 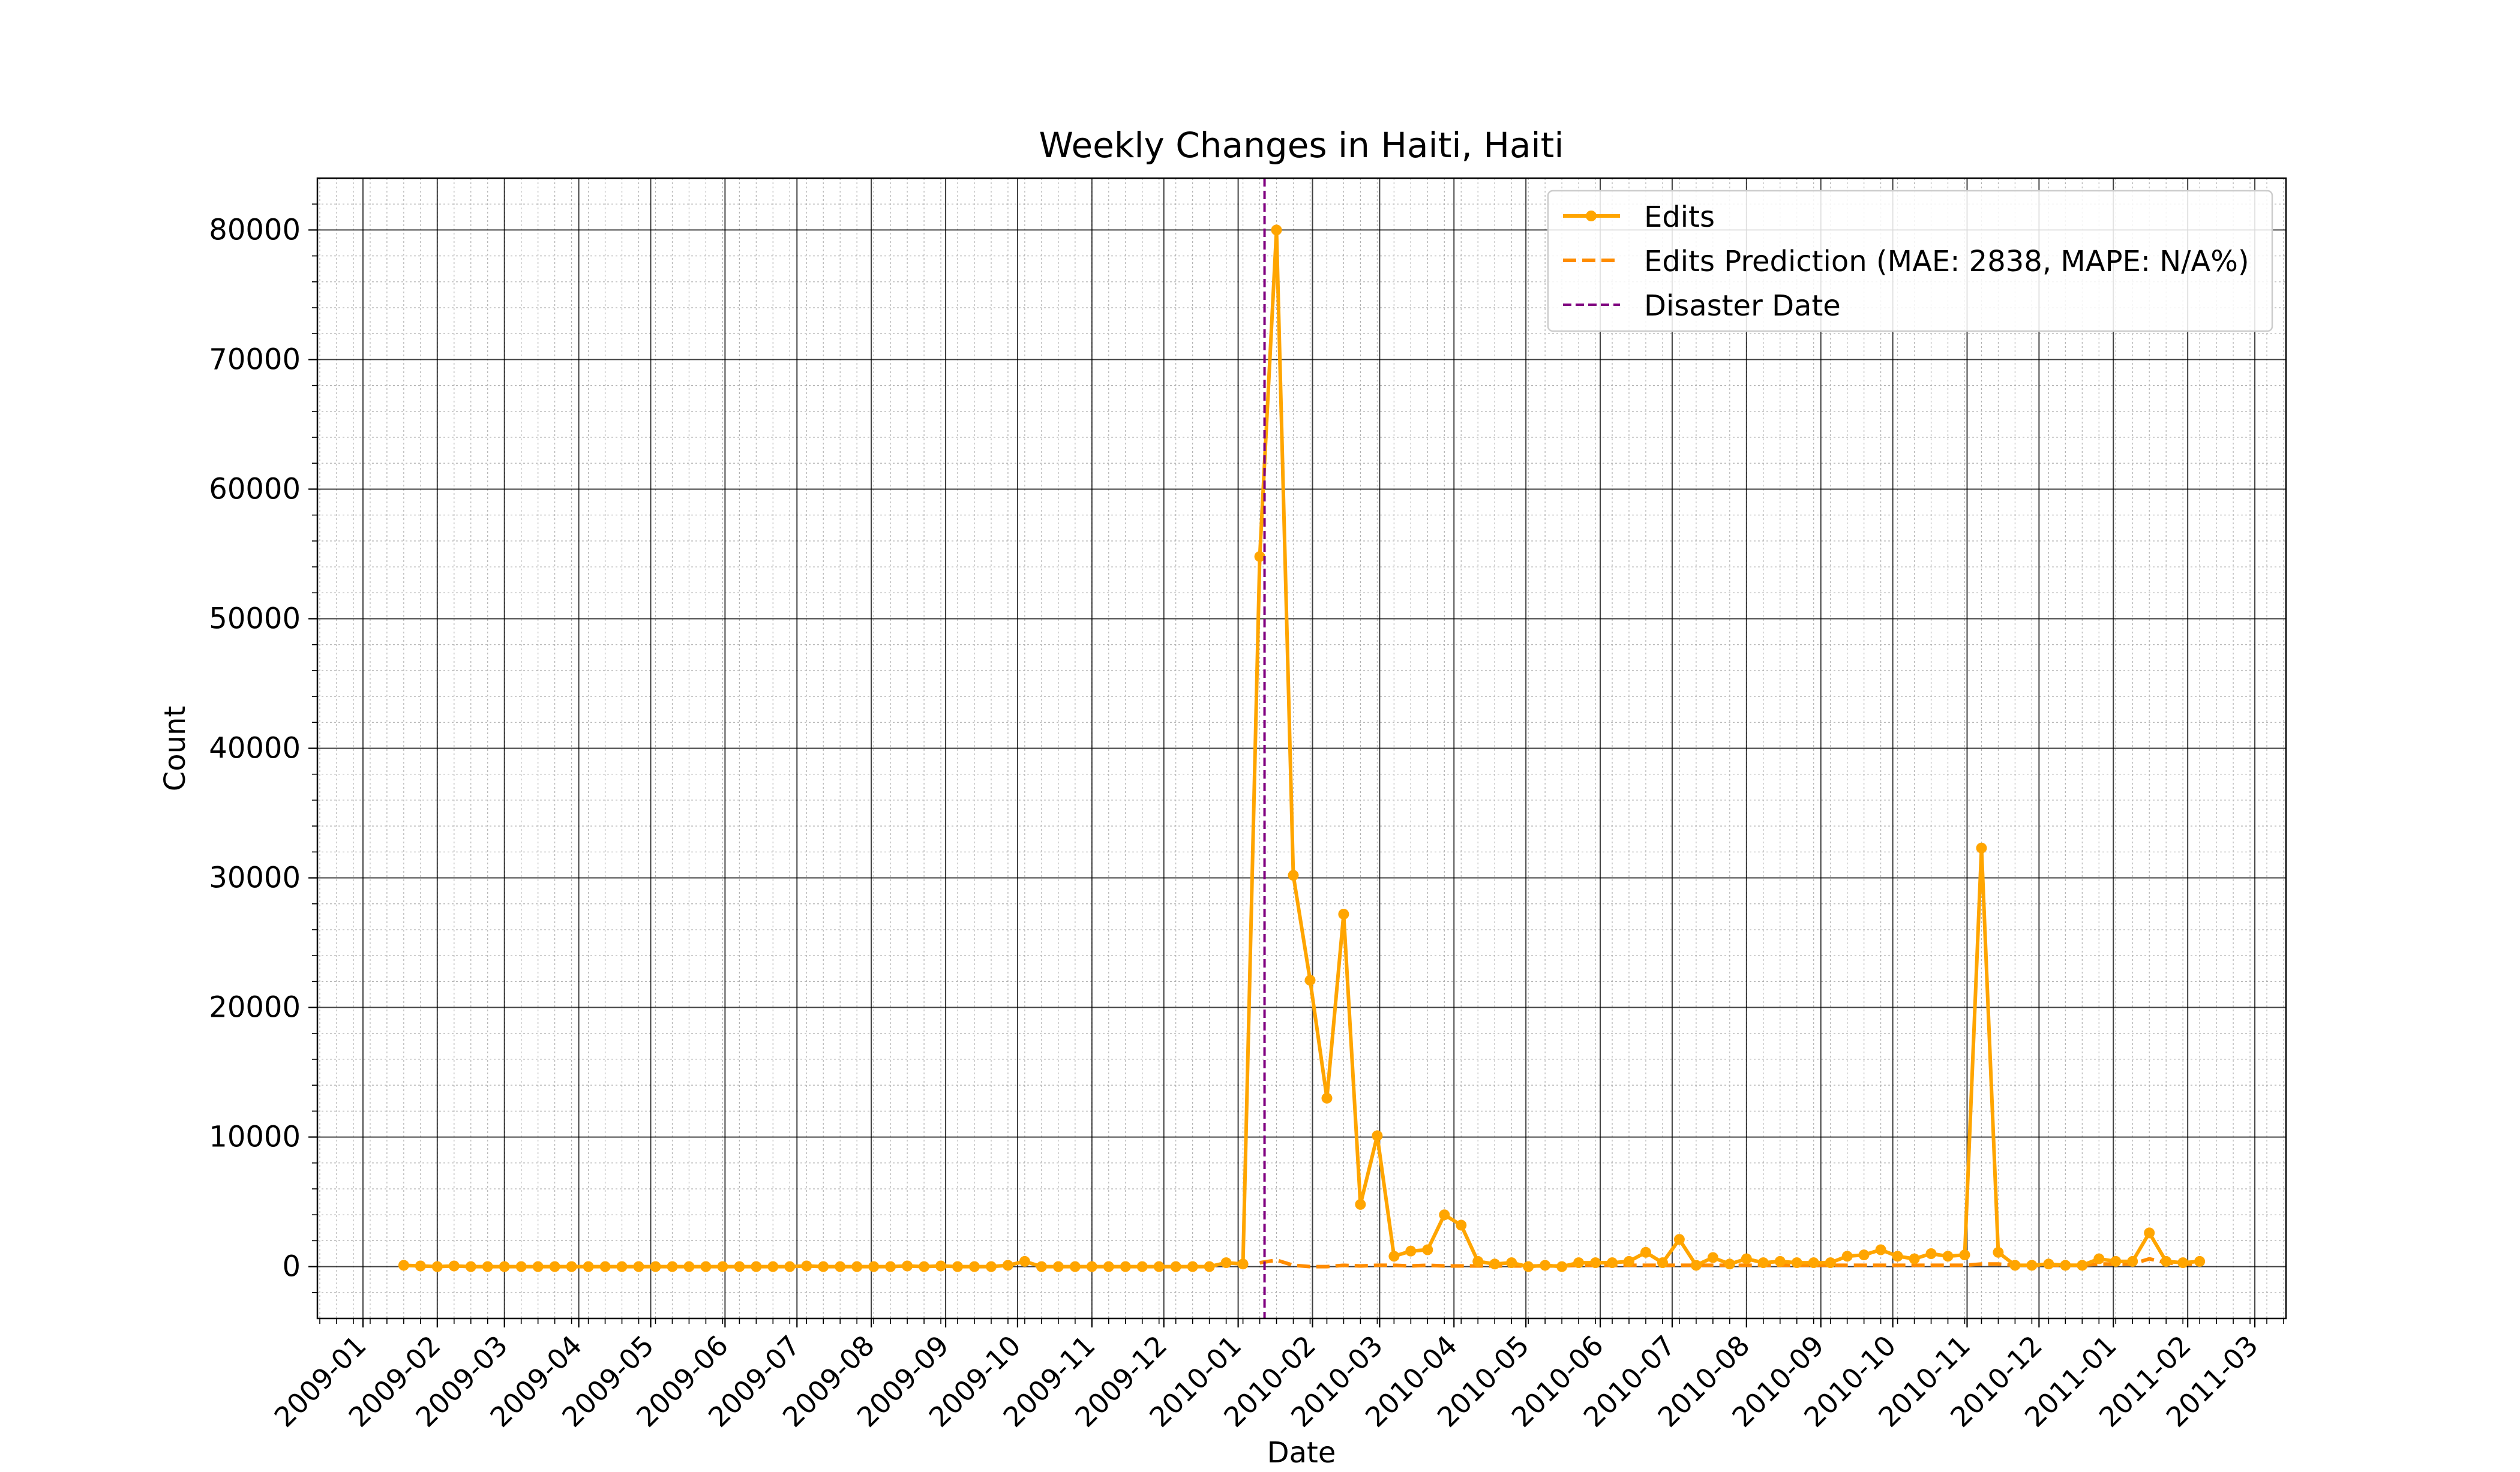 I want to click on y-axis-label: Count, so click(x=175, y=749).